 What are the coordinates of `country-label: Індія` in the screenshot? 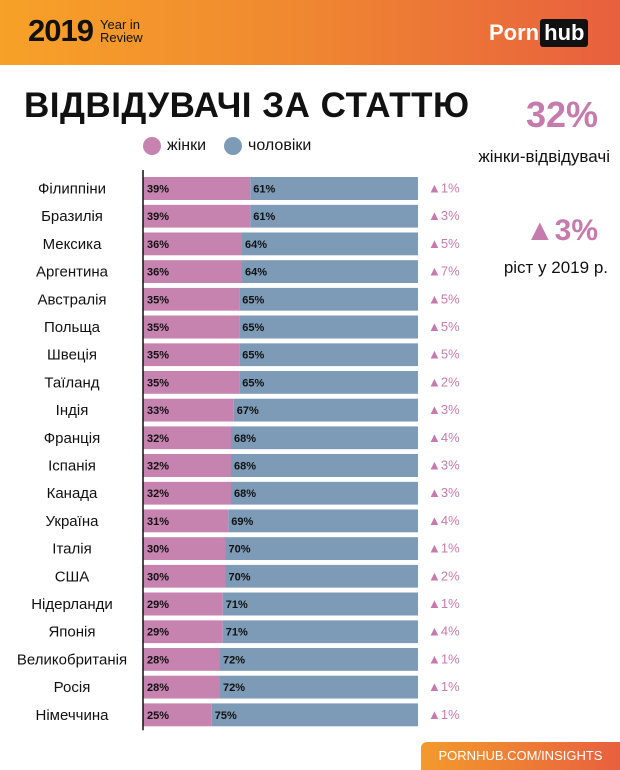 It's located at (72, 410).